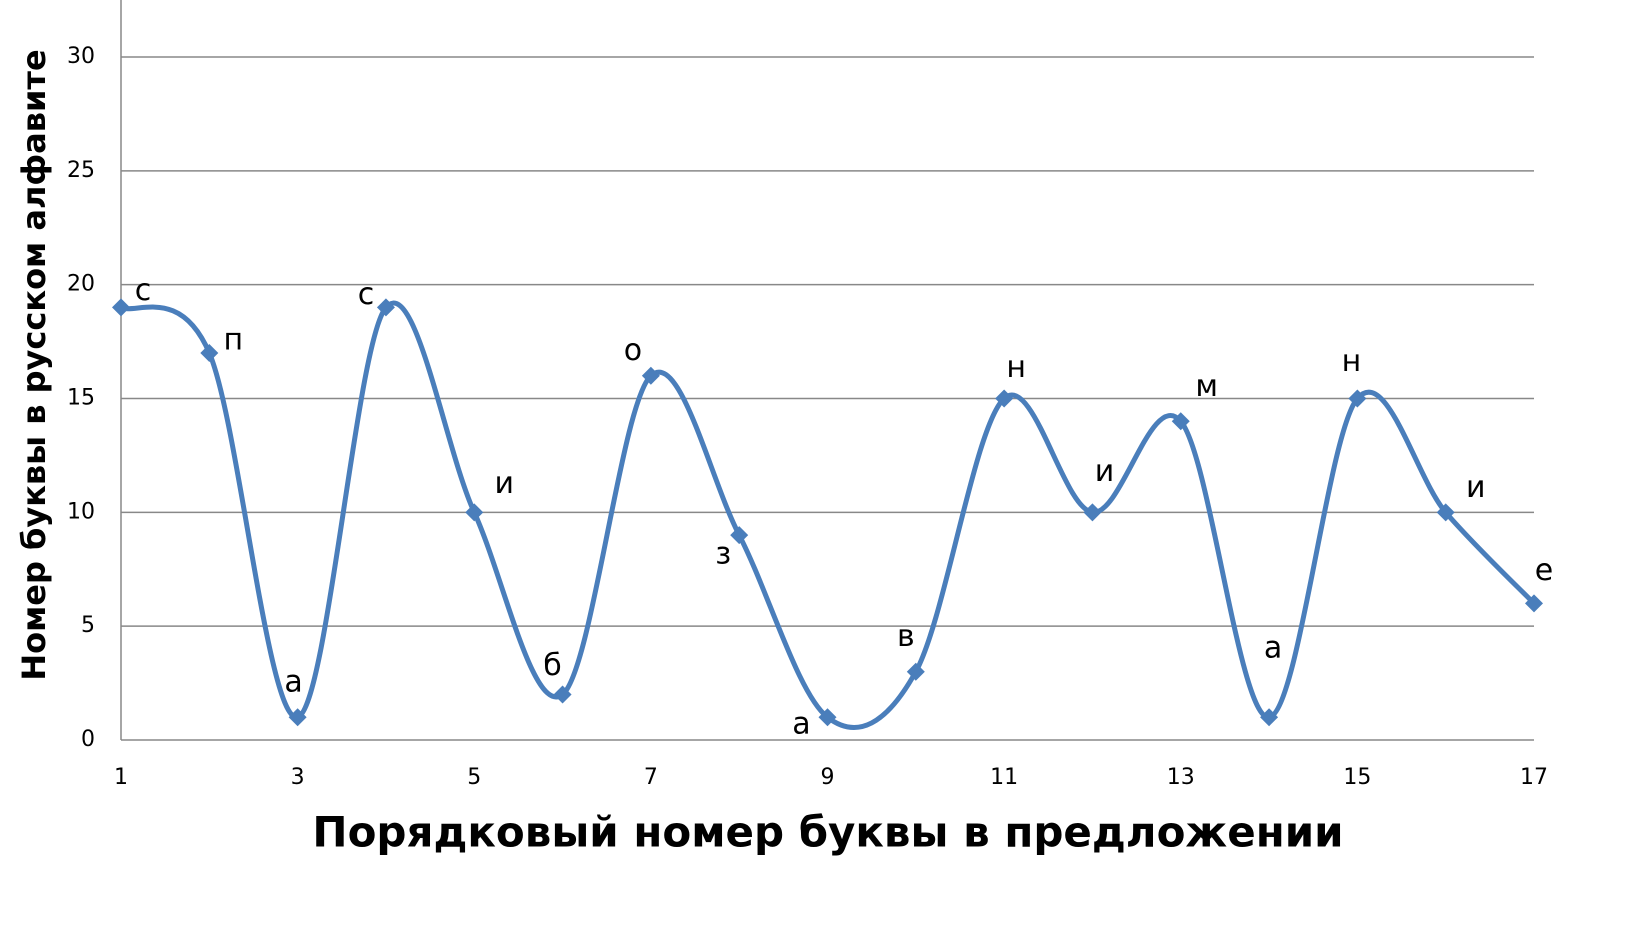 Image resolution: width=1650 pixels, height=933 pixels. I want to click on point-label: е, so click(1544, 570).